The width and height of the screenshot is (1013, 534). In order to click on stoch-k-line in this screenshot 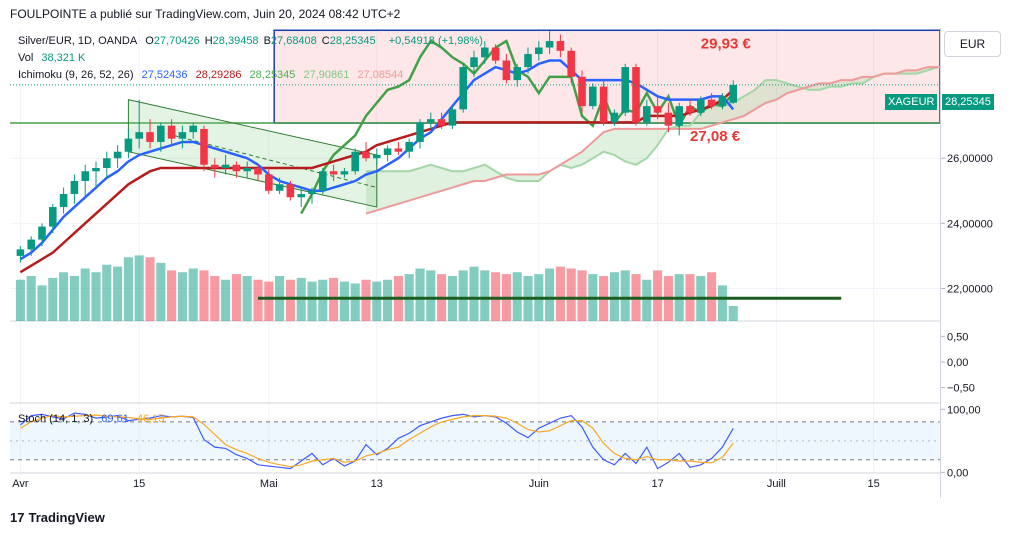, I will do `click(377, 441)`.